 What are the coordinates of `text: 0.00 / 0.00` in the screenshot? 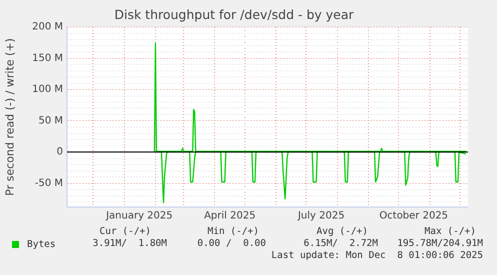 It's located at (231, 243).